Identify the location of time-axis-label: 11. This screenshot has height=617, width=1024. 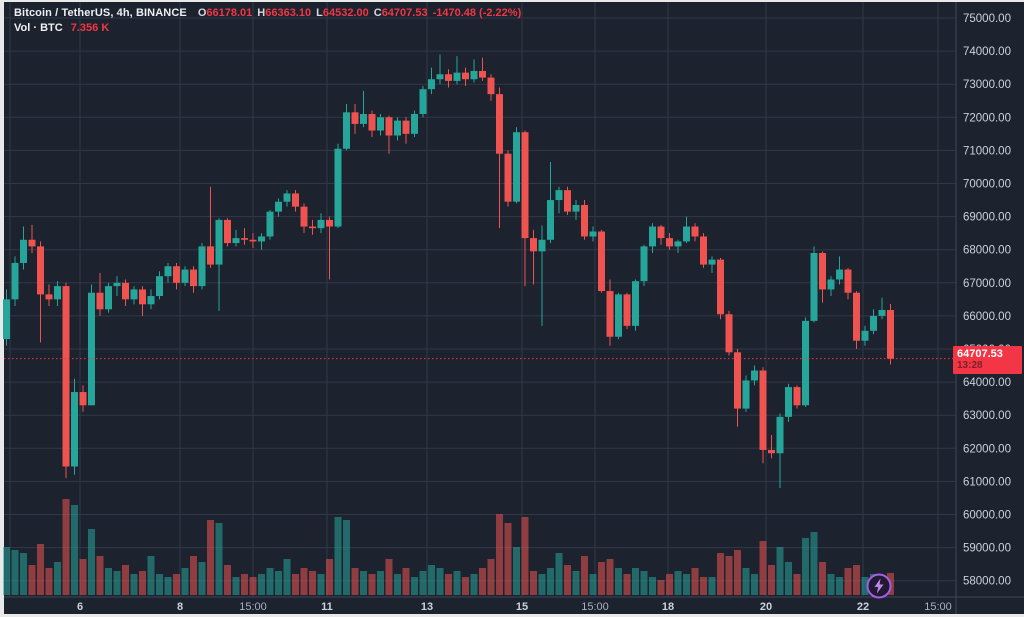
(327, 607).